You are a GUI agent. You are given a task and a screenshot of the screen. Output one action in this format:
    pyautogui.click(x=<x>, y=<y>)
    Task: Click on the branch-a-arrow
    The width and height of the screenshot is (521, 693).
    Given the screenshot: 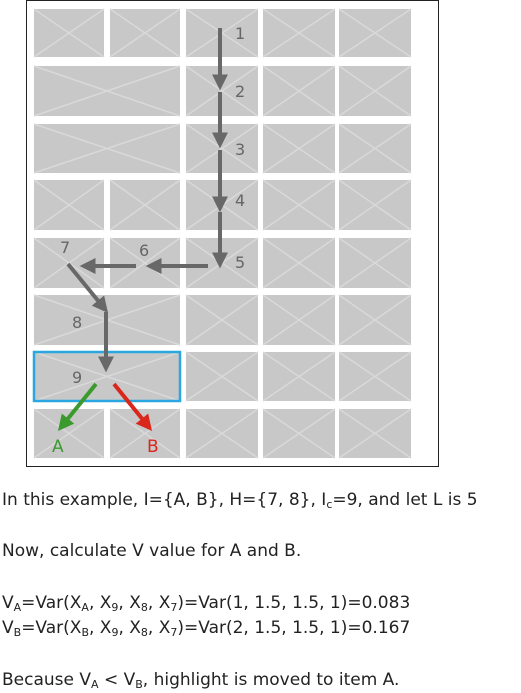 What is the action you would take?
    pyautogui.click(x=77, y=406)
    